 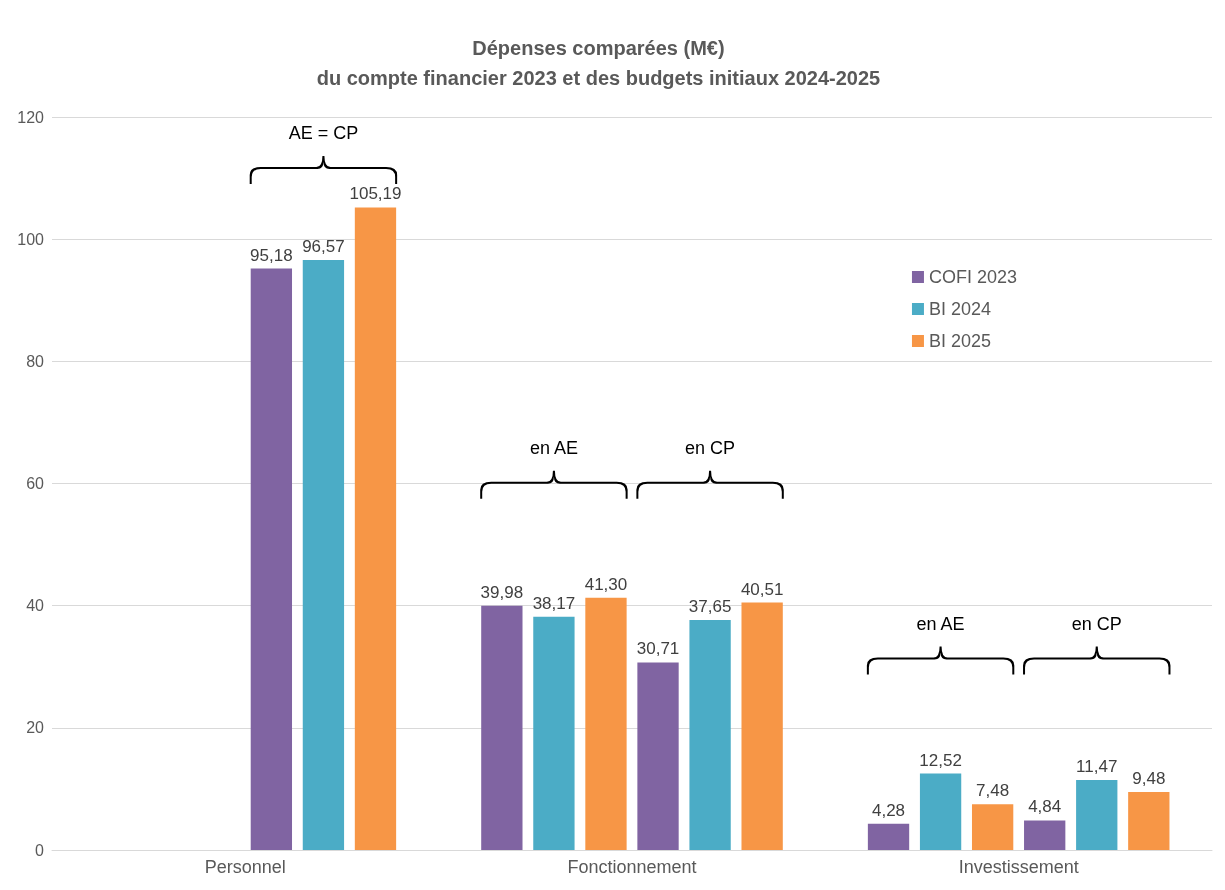 What do you see at coordinates (658, 649) in the screenshot?
I see `data-label: 30,71` at bounding box center [658, 649].